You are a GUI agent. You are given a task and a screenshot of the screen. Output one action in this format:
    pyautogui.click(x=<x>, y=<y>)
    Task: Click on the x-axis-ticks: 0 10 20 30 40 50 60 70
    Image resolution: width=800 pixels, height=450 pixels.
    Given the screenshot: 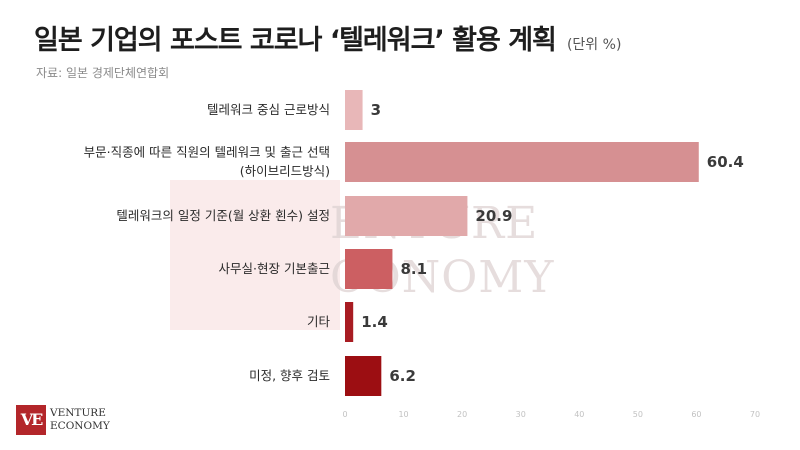 What is the action you would take?
    pyautogui.click(x=551, y=414)
    